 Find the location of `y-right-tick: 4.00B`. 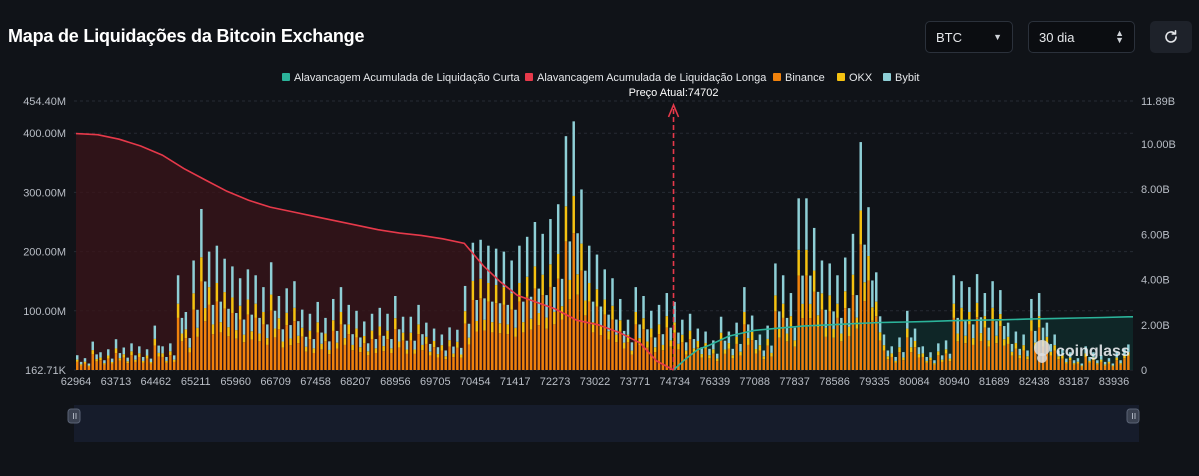

y-right-tick: 4.00B is located at coordinates (1155, 281).